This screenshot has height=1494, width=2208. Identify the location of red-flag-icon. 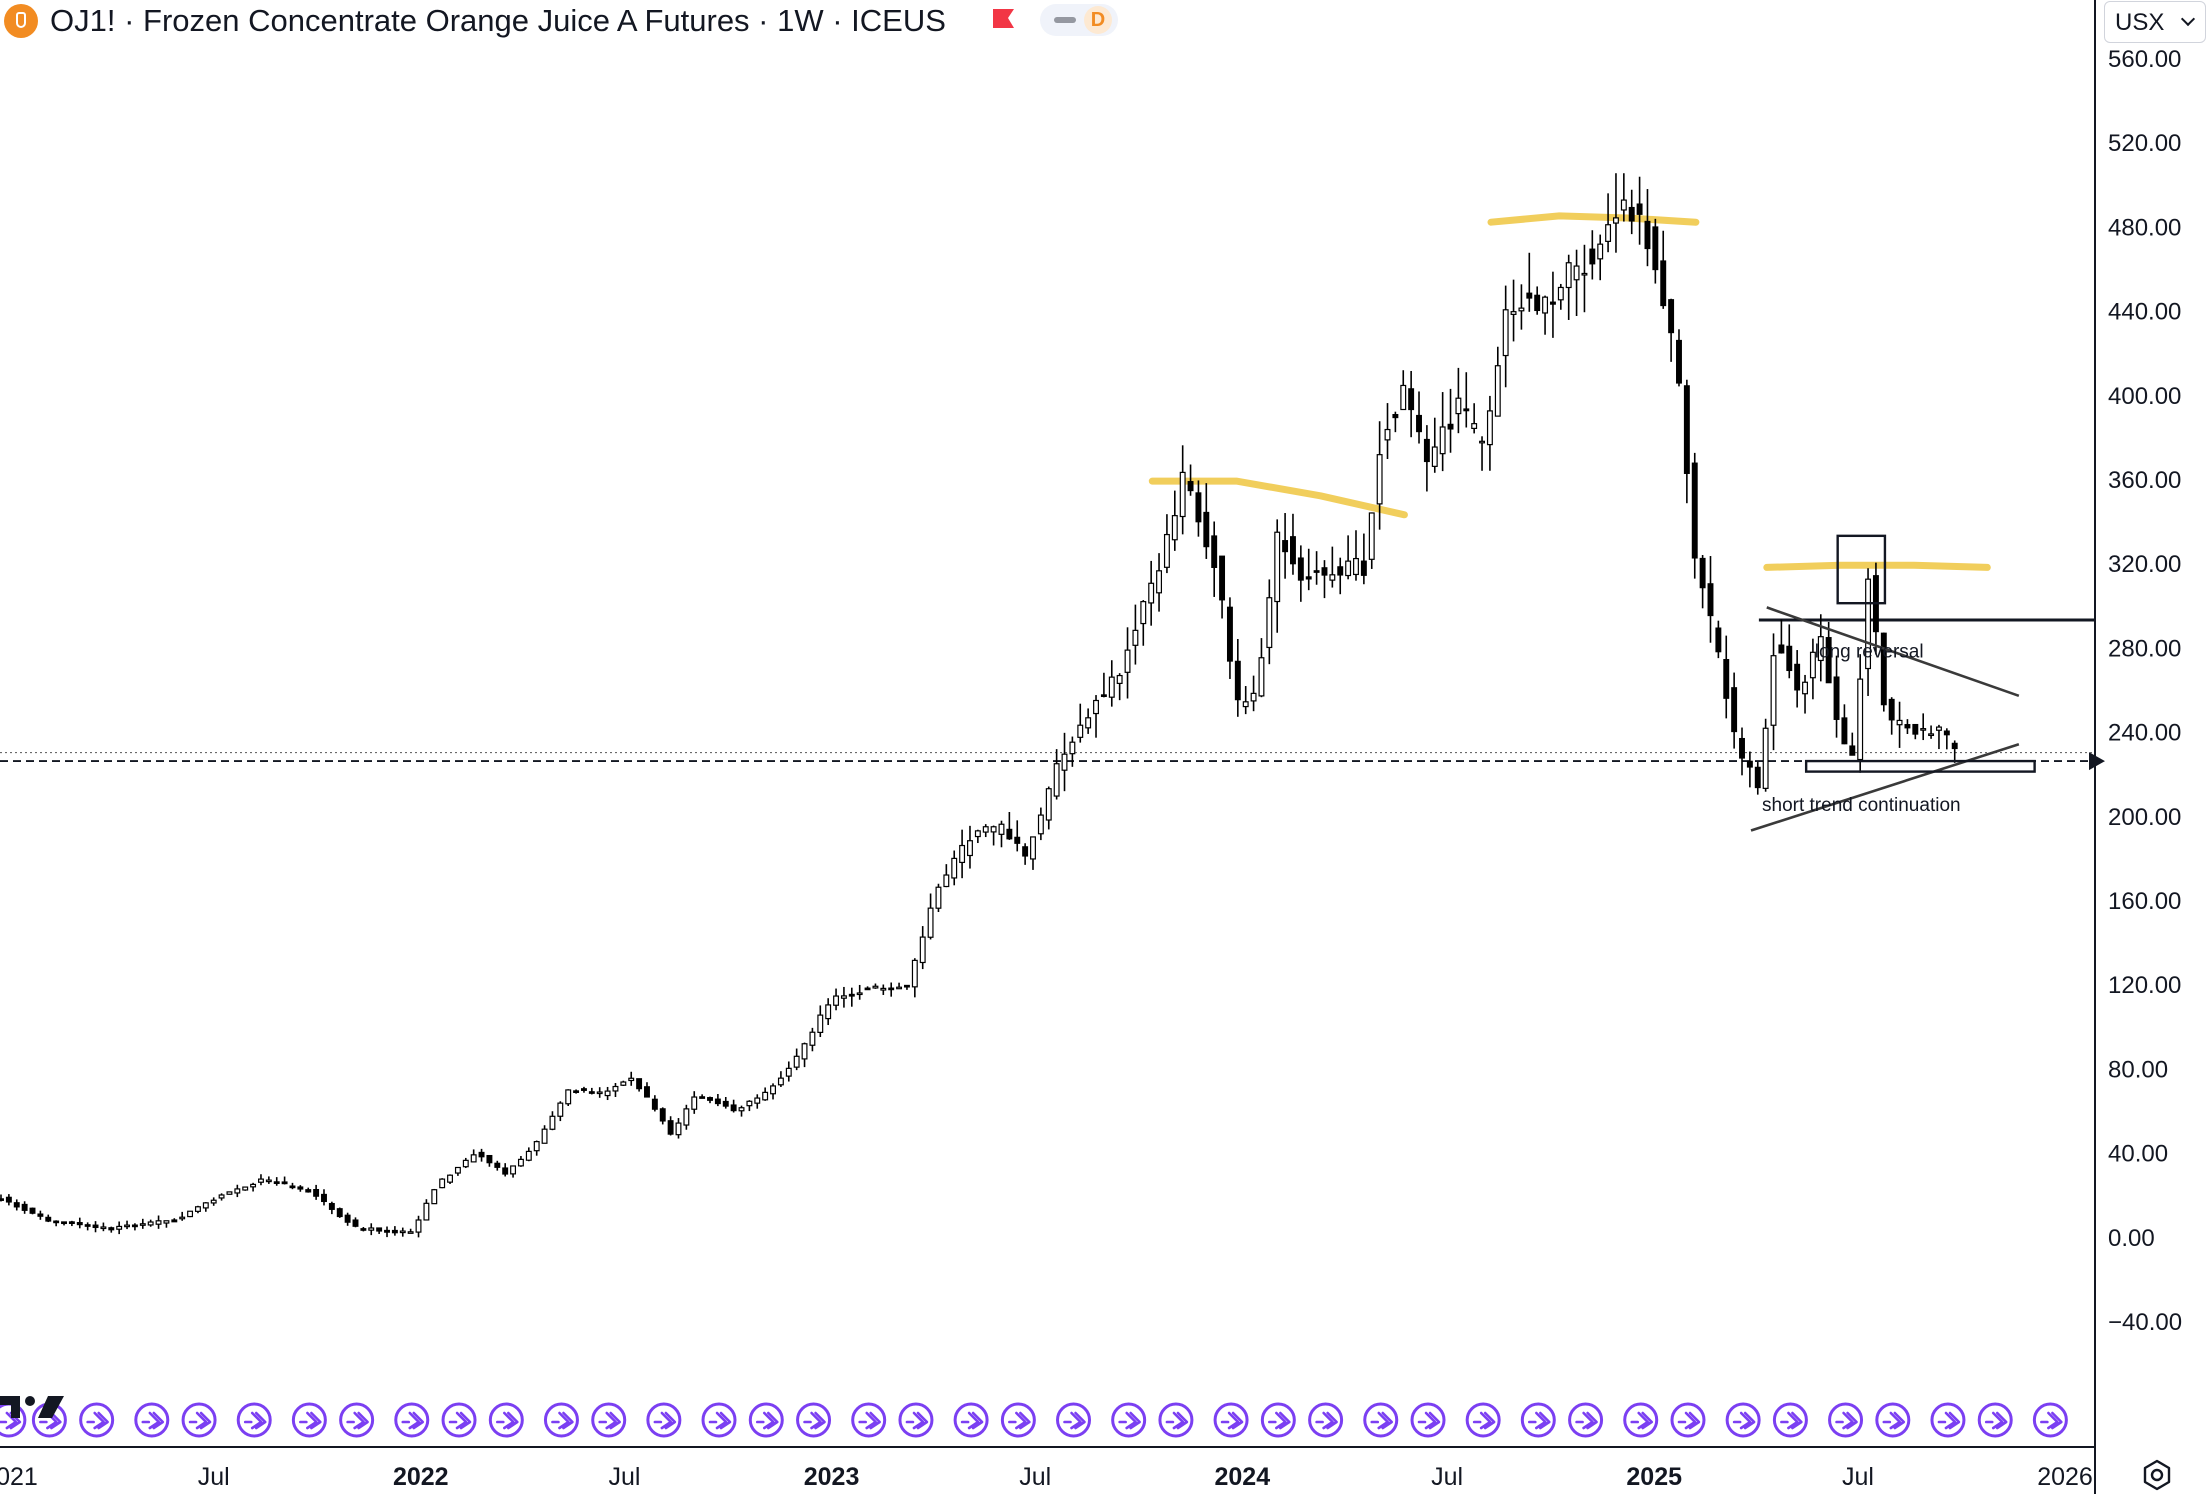
(1003, 19).